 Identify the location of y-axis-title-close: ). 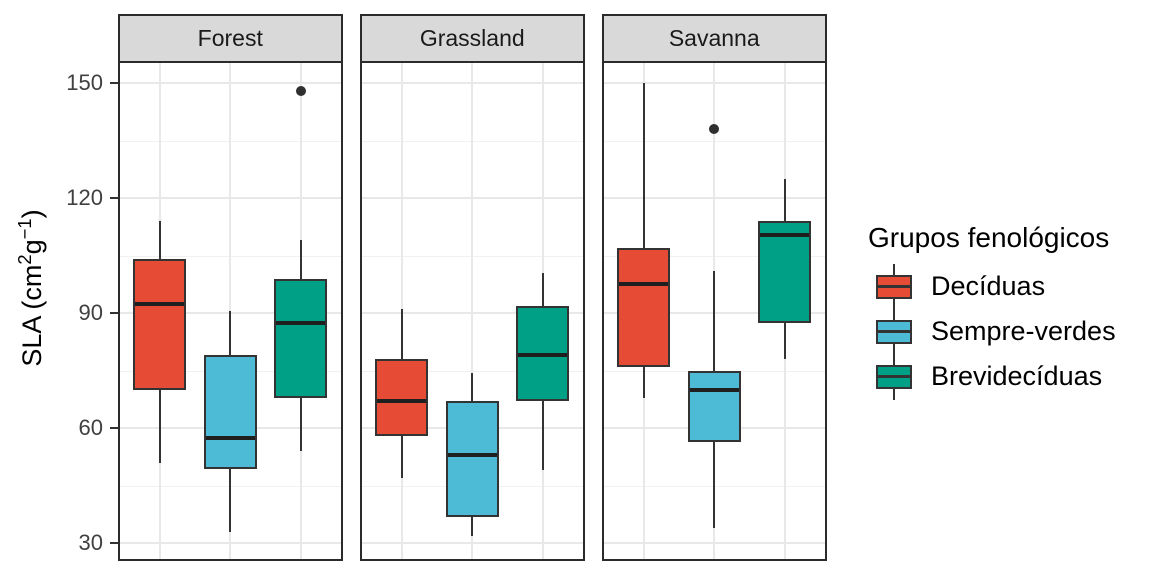
(32, 214).